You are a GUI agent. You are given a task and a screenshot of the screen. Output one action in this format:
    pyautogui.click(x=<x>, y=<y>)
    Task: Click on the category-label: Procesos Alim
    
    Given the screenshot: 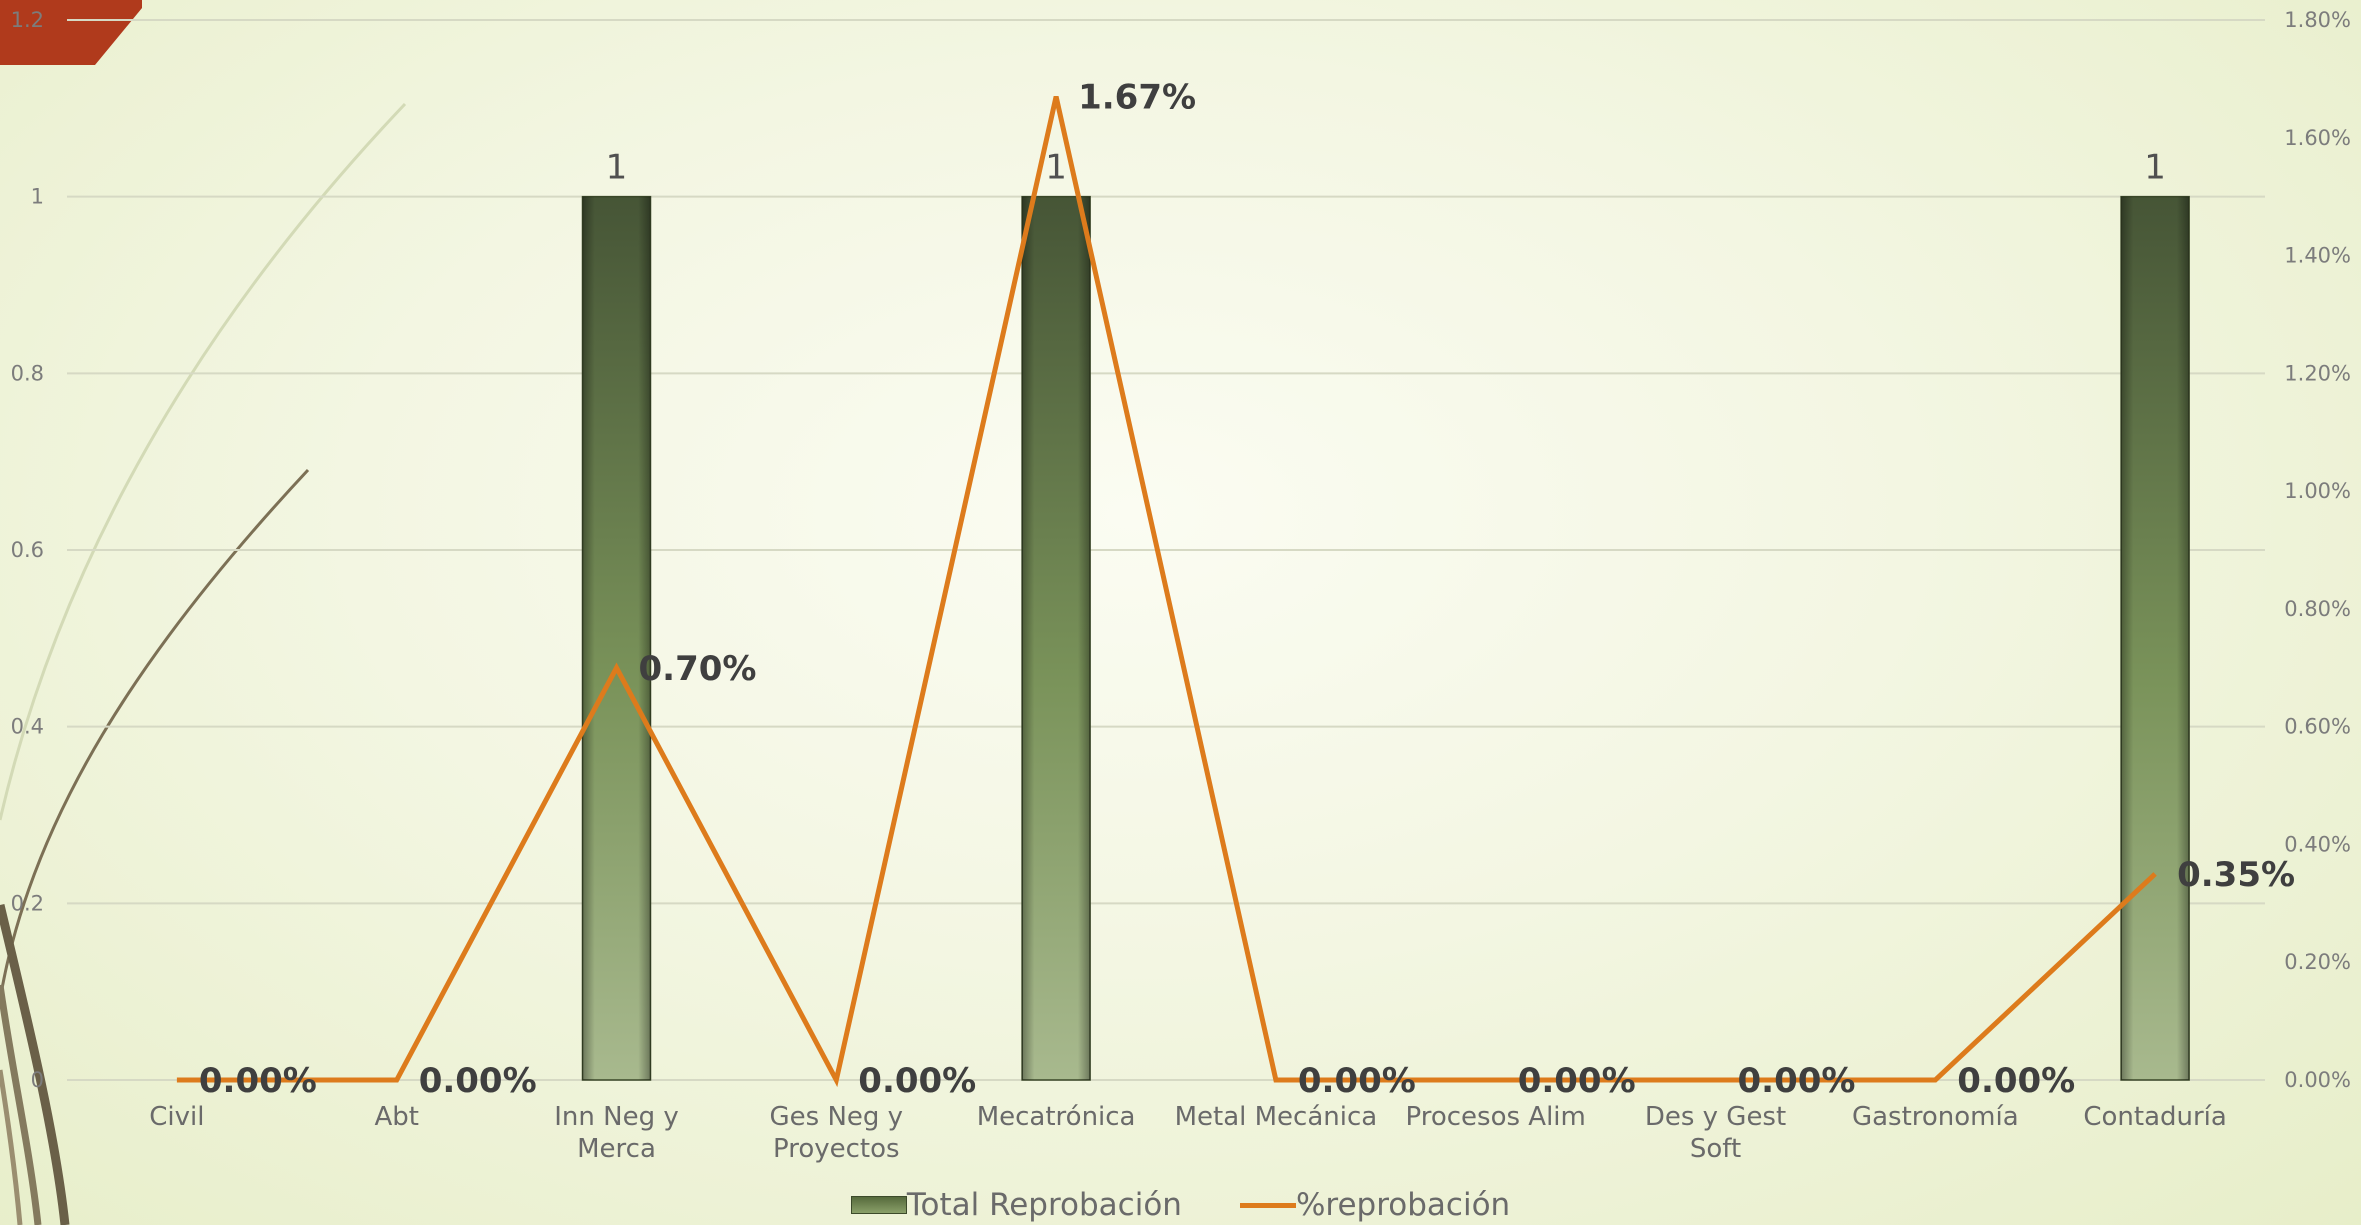 What is the action you would take?
    pyautogui.click(x=1496, y=1117)
    